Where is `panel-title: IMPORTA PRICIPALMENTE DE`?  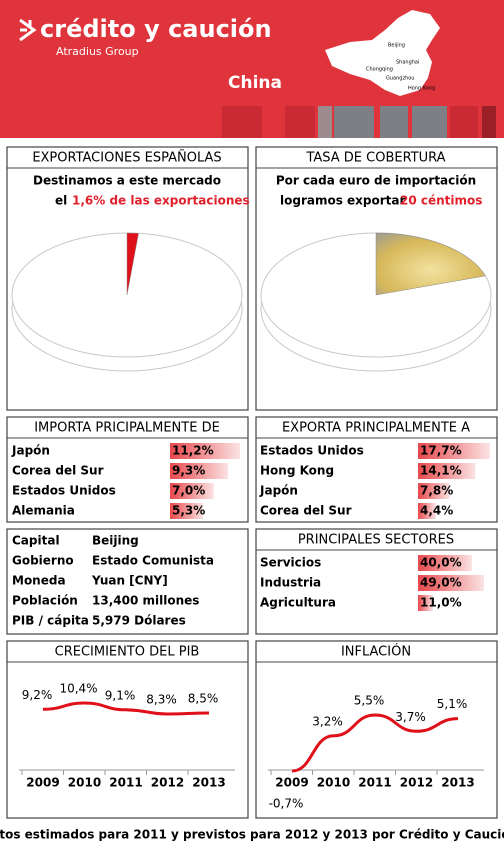
panel-title: IMPORTA PRICIPALMENTE DE is located at coordinates (127, 428).